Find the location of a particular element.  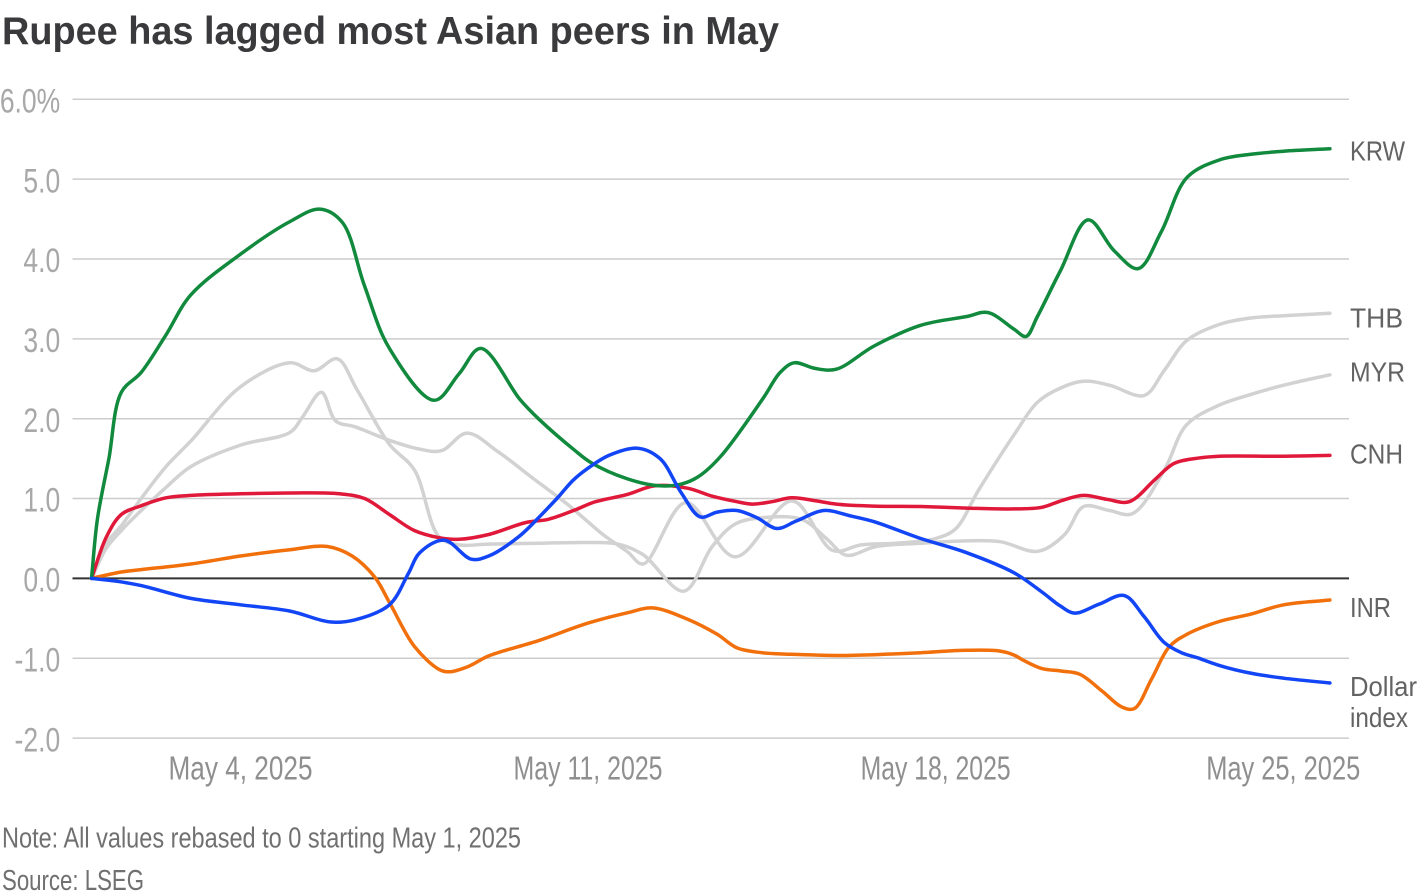

svg-text: 6.0% is located at coordinates (30, 101).